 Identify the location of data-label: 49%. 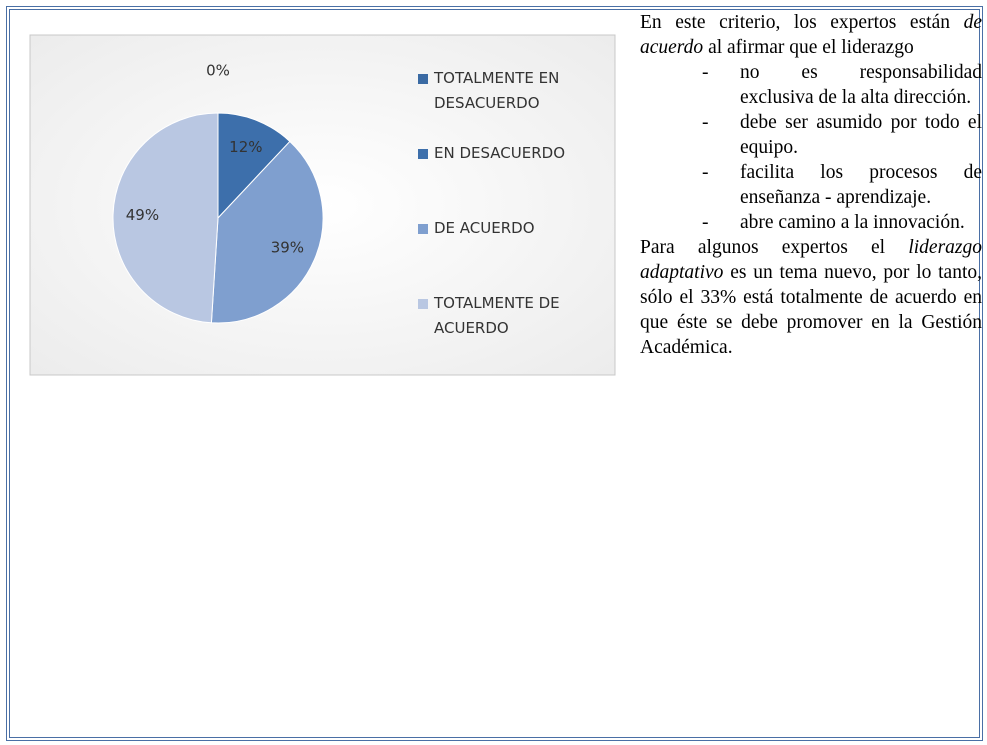
(142, 215).